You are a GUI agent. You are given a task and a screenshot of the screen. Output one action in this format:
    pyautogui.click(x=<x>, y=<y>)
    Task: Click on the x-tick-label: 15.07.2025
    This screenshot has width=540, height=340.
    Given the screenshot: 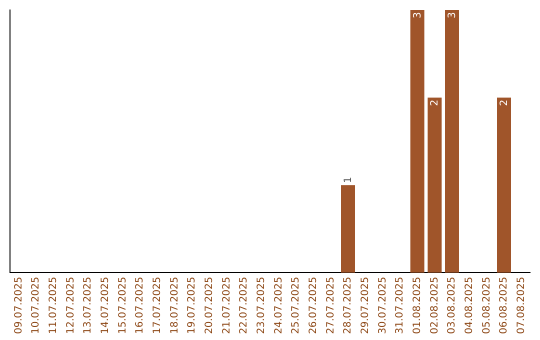 What is the action you would take?
    pyautogui.click(x=122, y=305)
    